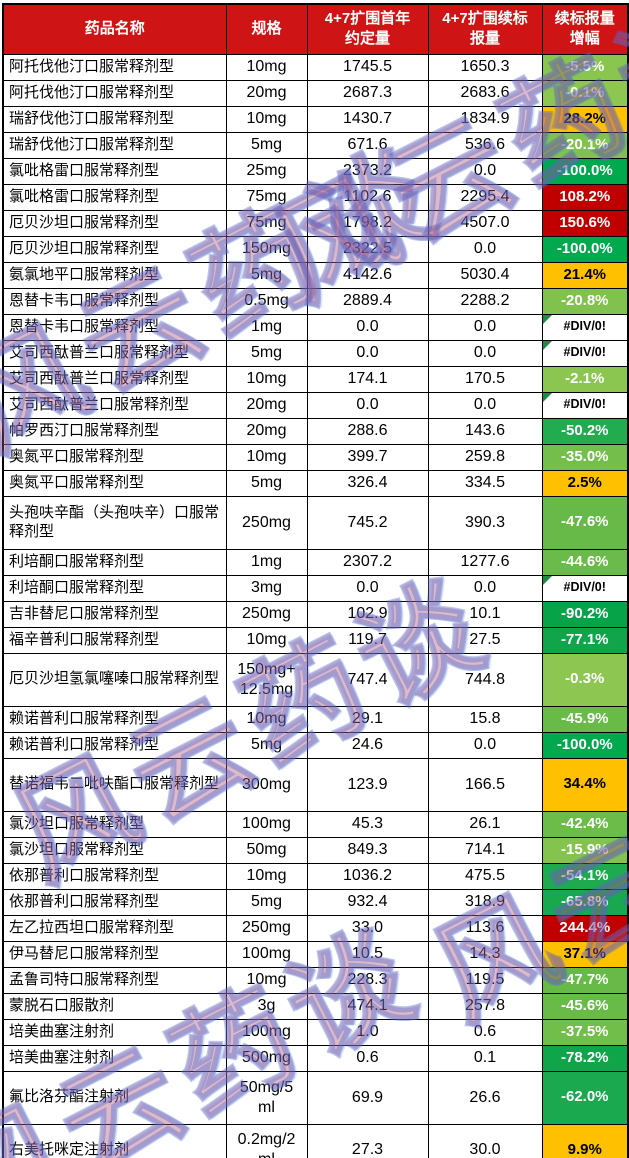 This screenshot has width=629, height=1158. I want to click on first-year-cell: 0.6, so click(367, 1058).